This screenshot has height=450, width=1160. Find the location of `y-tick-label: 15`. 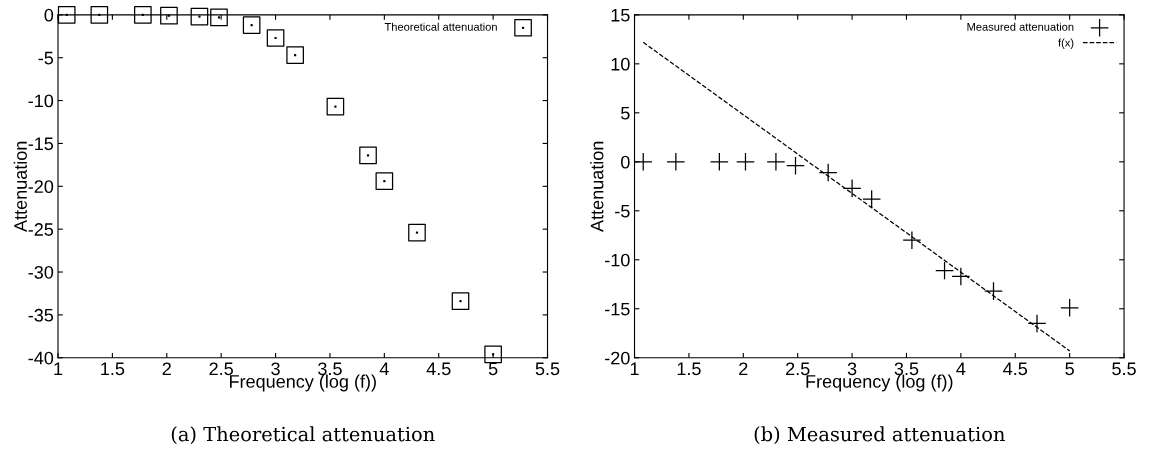

y-tick-label: 15 is located at coordinates (620, 15).